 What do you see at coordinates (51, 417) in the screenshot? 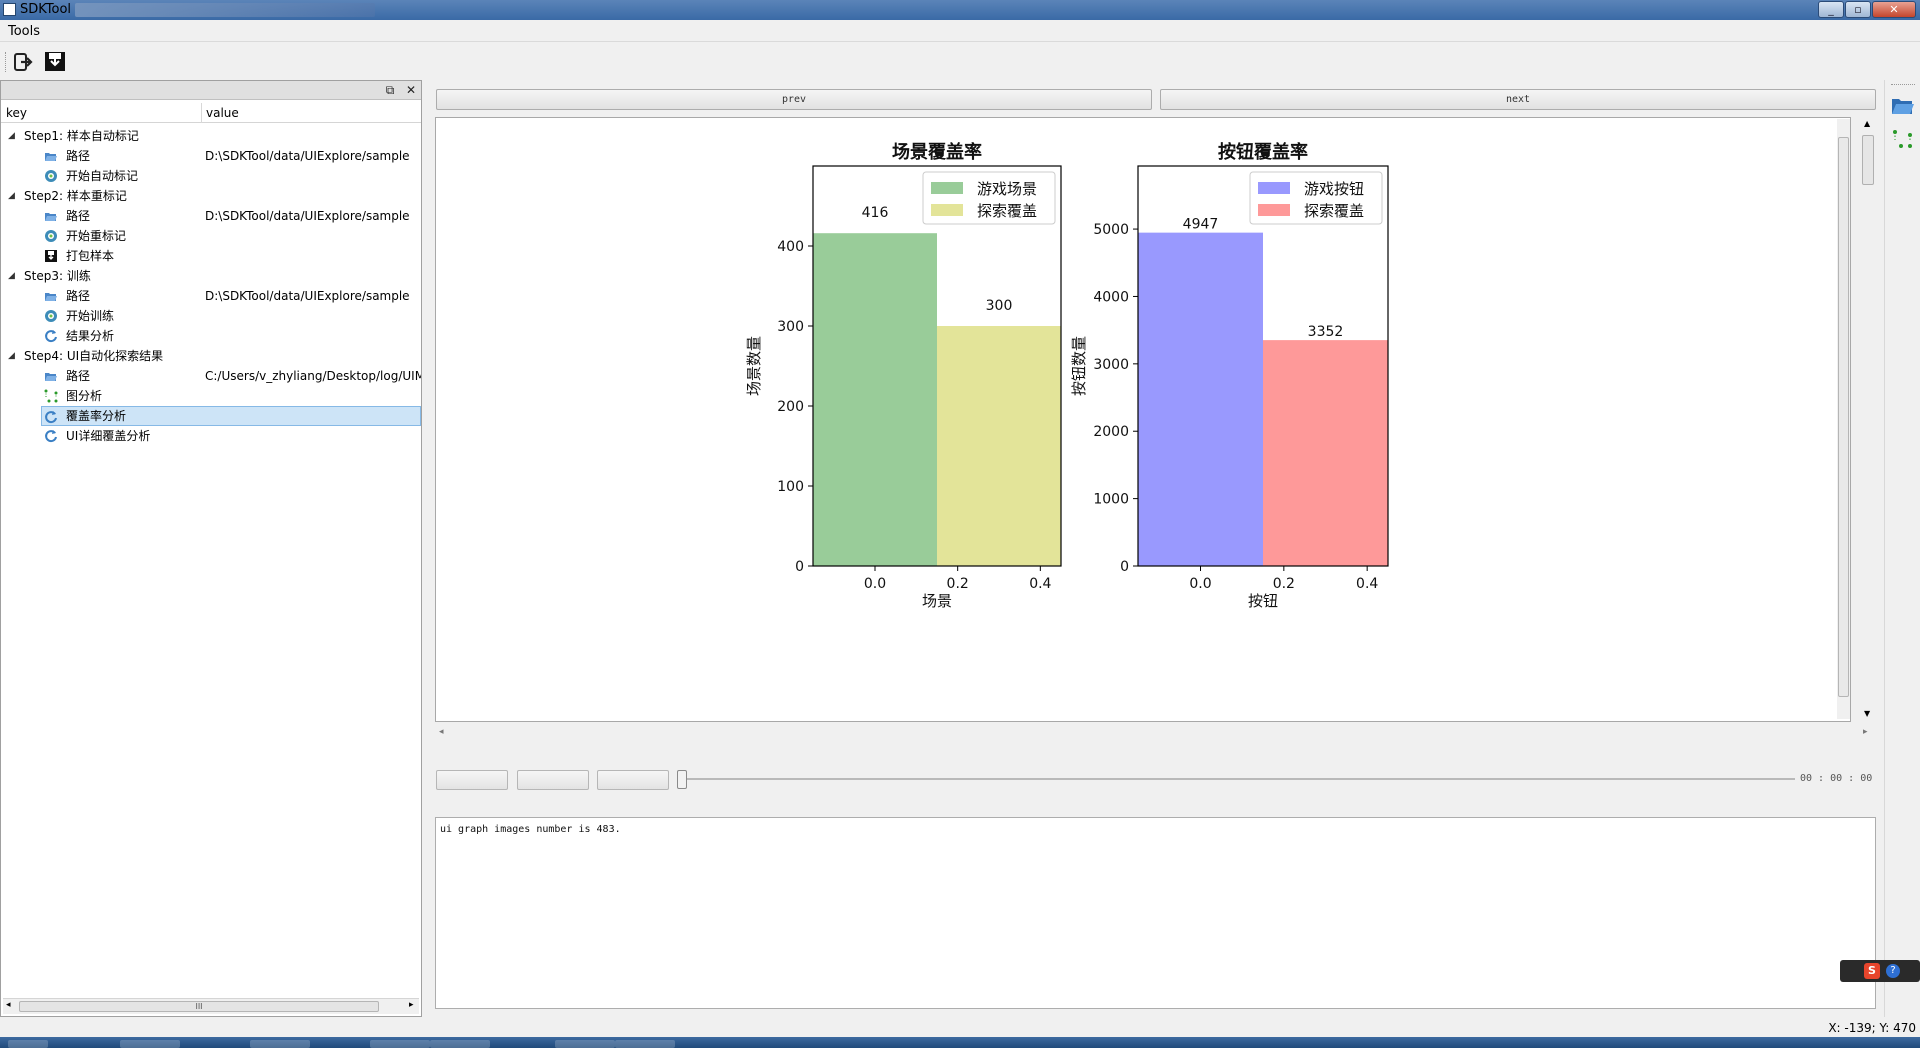
I see `refresh-icon` at bounding box center [51, 417].